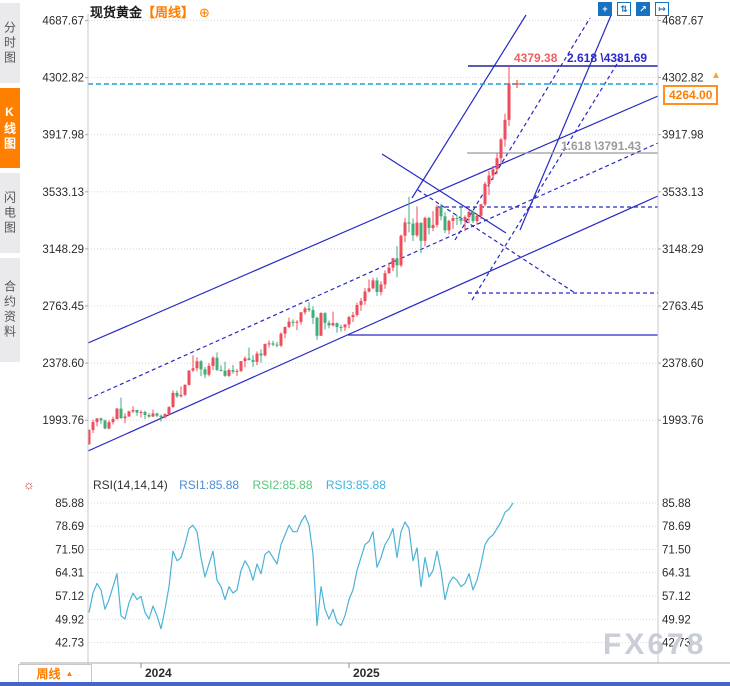 The width and height of the screenshot is (730, 686). Describe the element at coordinates (63, 364) in the screenshot. I see `axis-tick-label: 2378.60` at that location.